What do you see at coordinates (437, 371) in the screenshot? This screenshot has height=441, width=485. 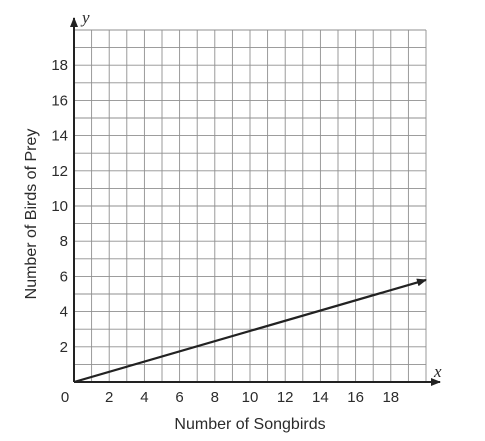 I see `x-axis-variable: x` at bounding box center [437, 371].